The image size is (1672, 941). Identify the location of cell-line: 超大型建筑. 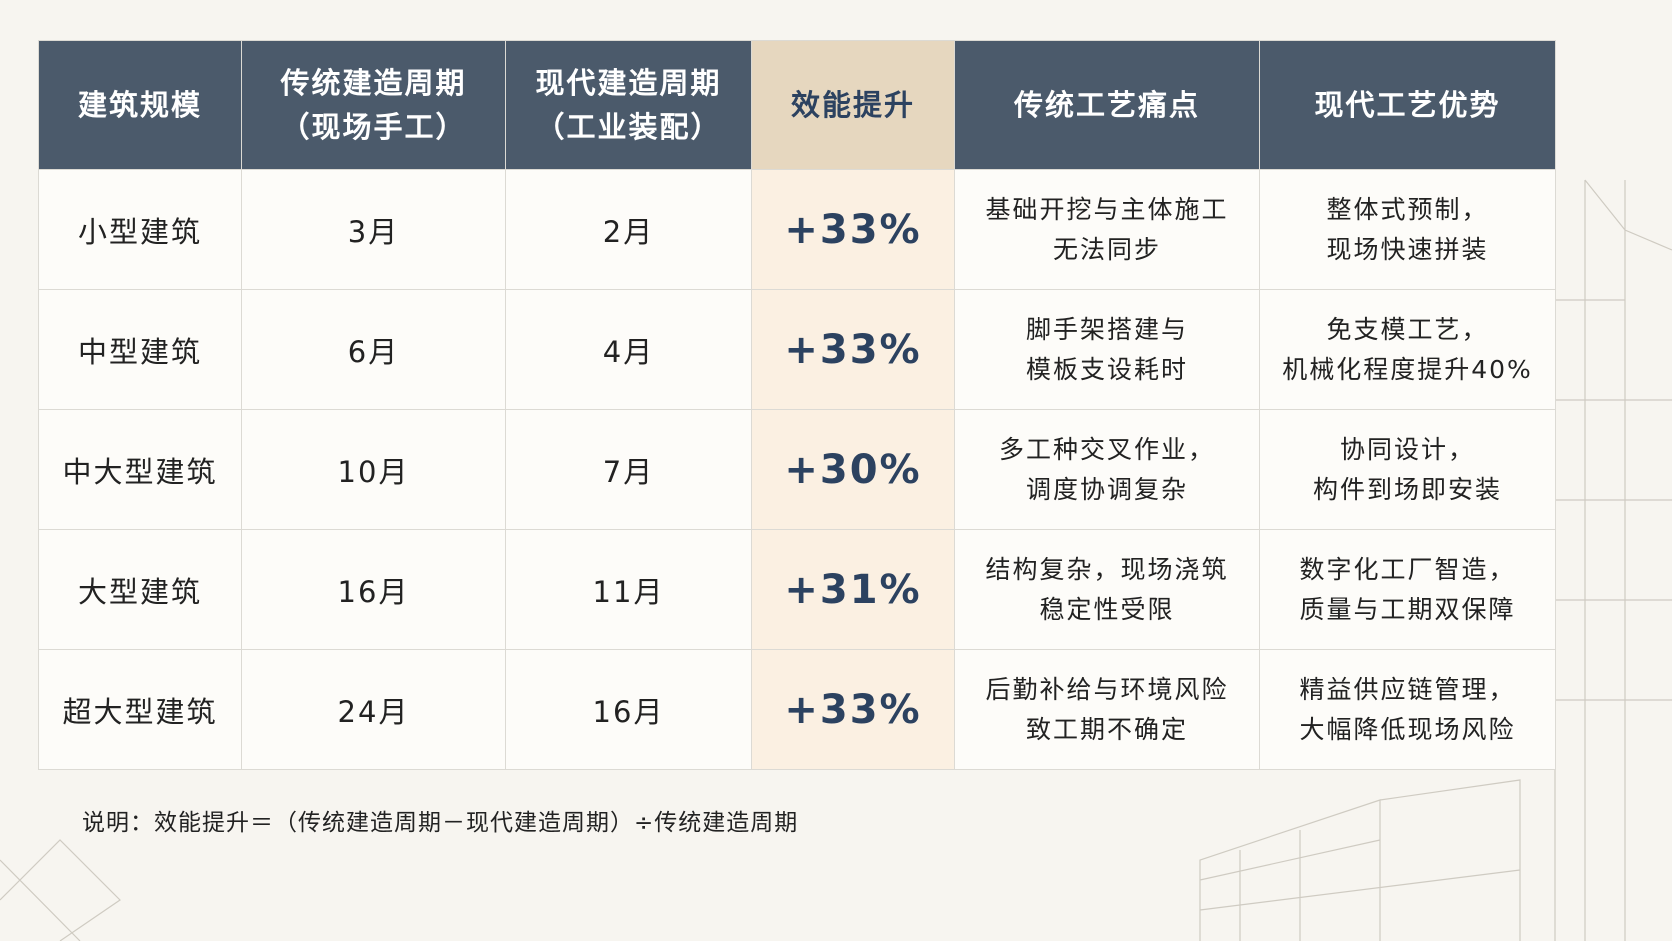
(140, 711).